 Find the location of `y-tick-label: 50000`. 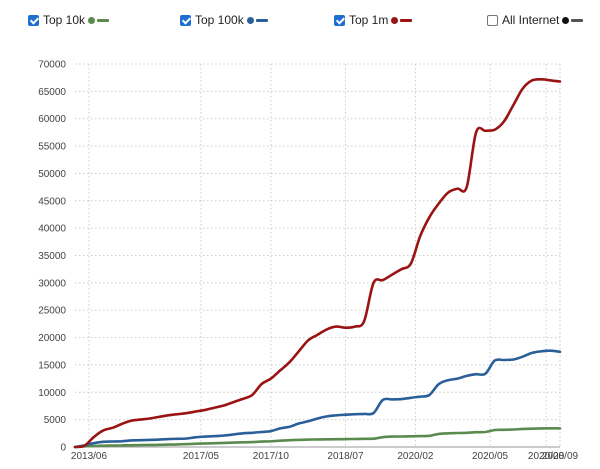

y-tick-label: 50000 is located at coordinates (52, 174).